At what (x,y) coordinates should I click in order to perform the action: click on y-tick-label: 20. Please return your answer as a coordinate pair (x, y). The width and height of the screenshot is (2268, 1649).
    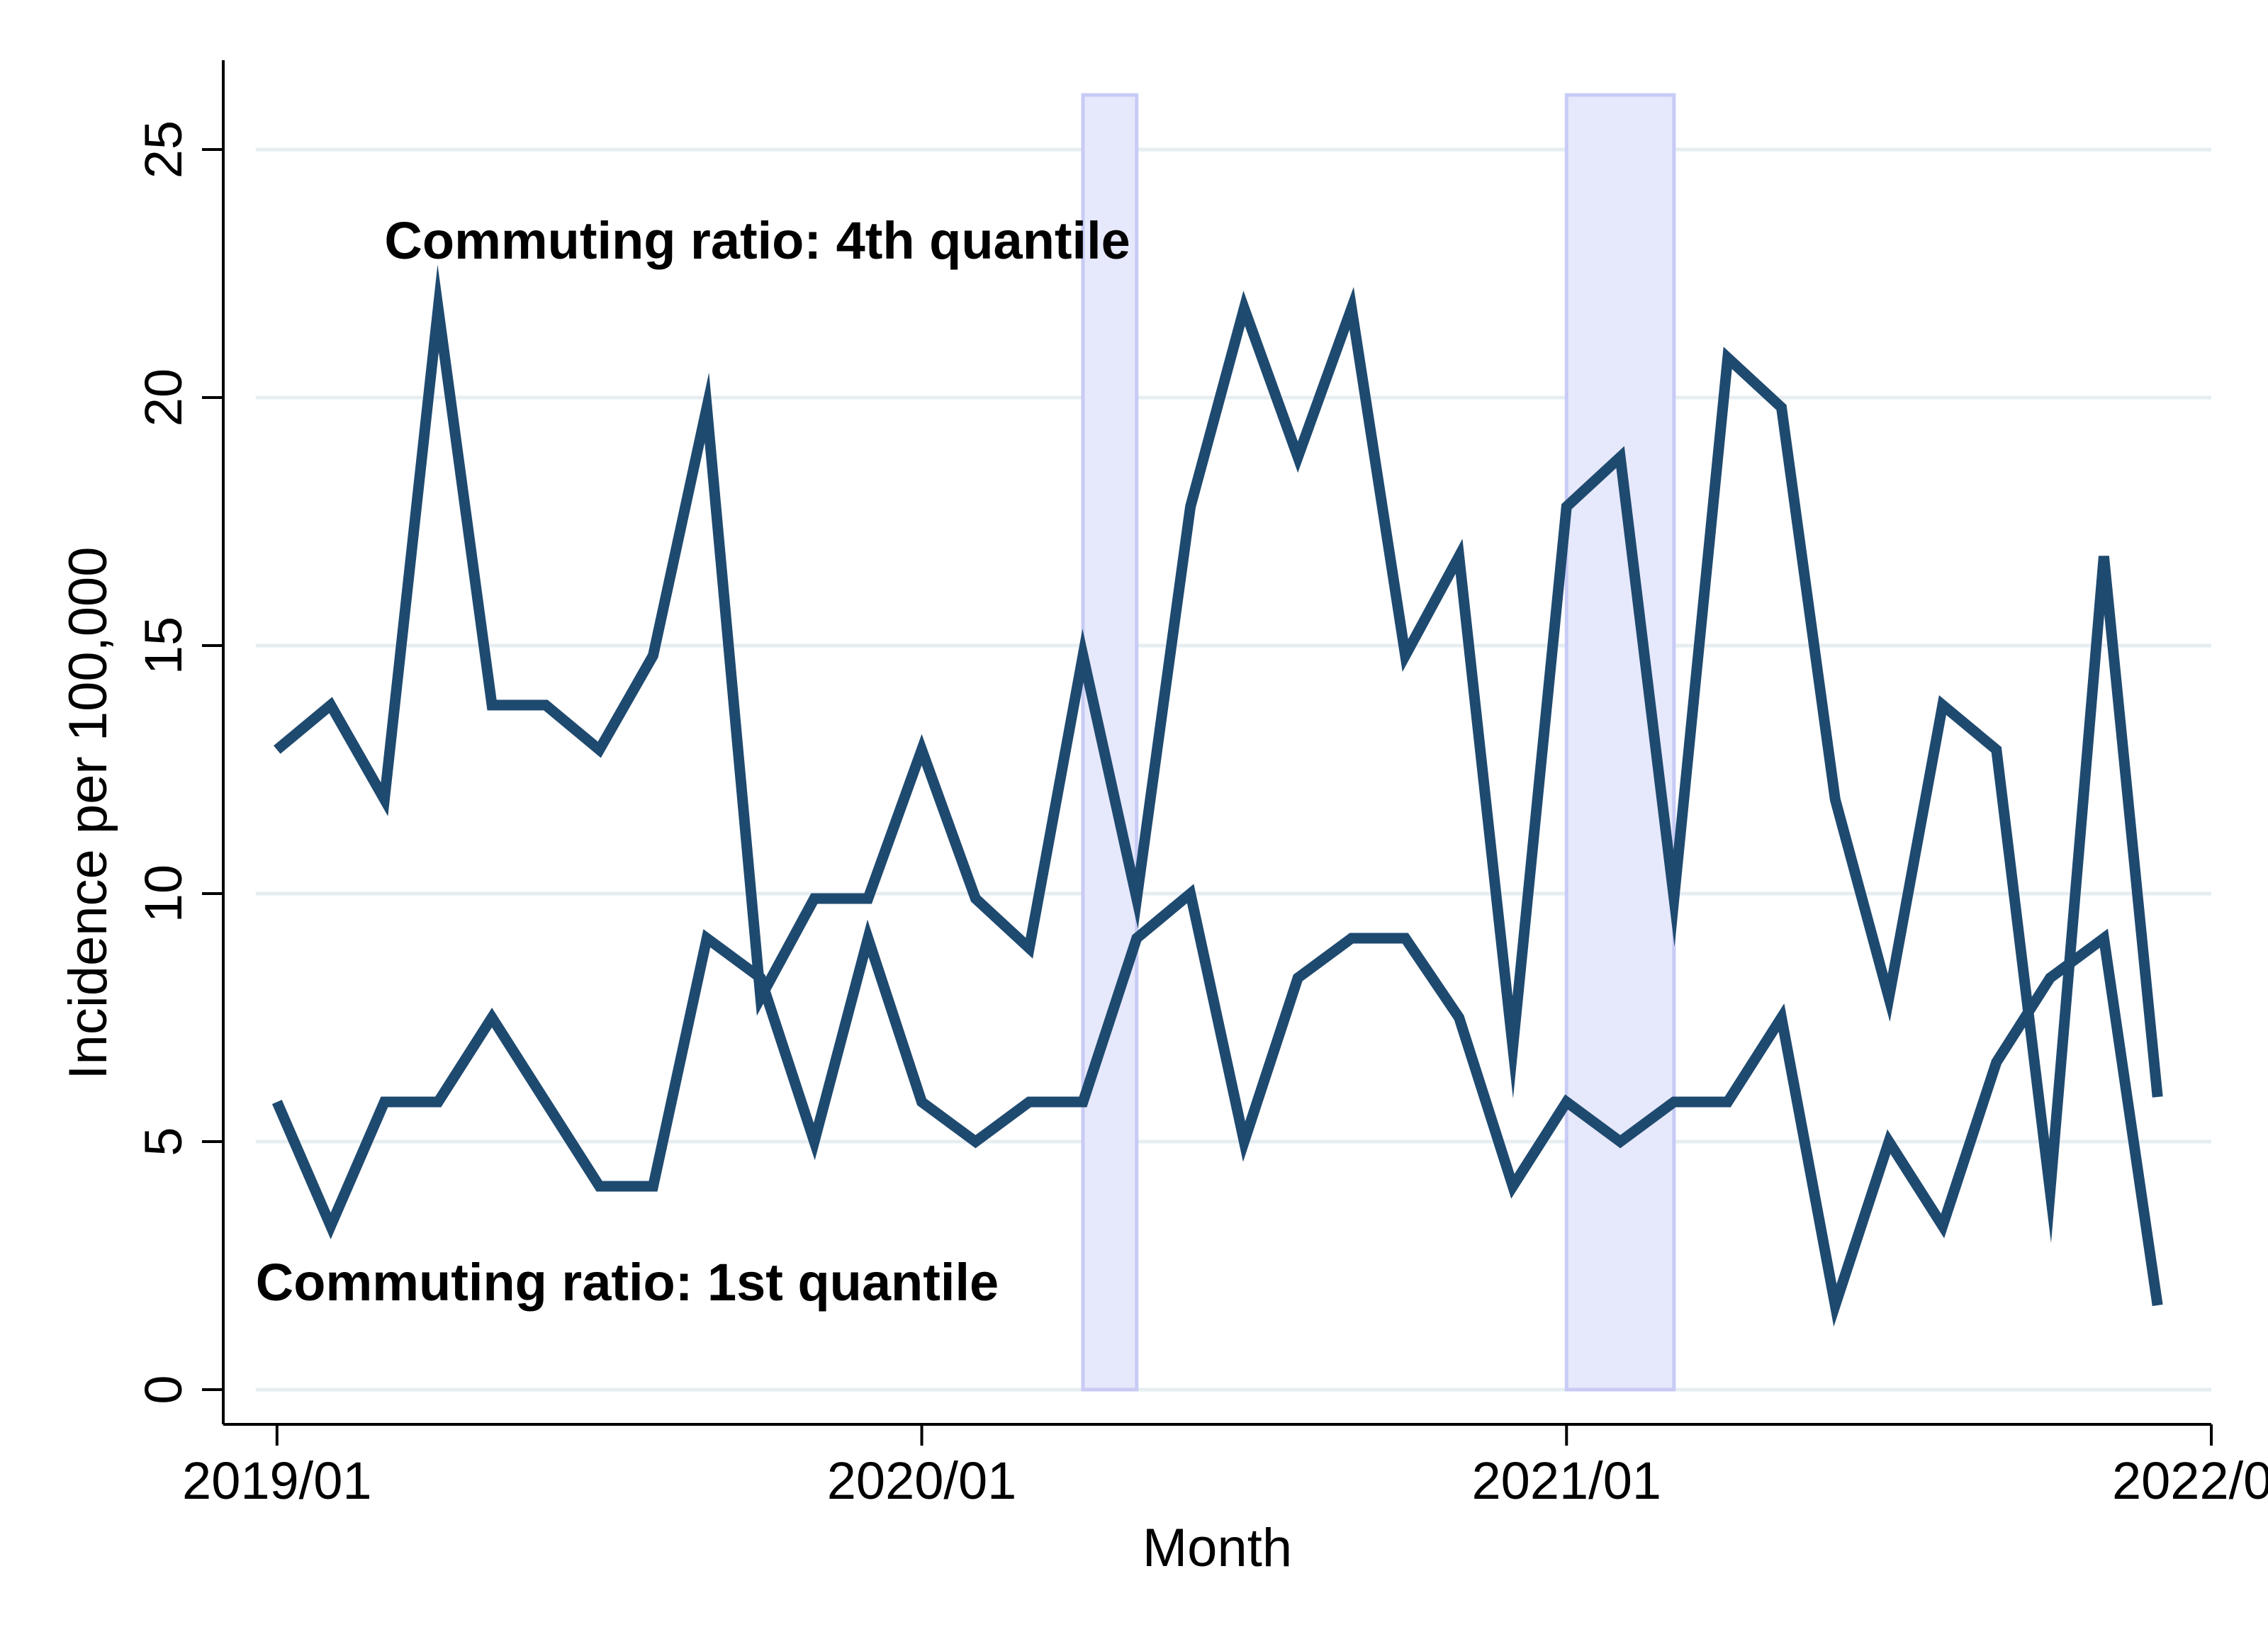
    Looking at the image, I should click on (163, 397).